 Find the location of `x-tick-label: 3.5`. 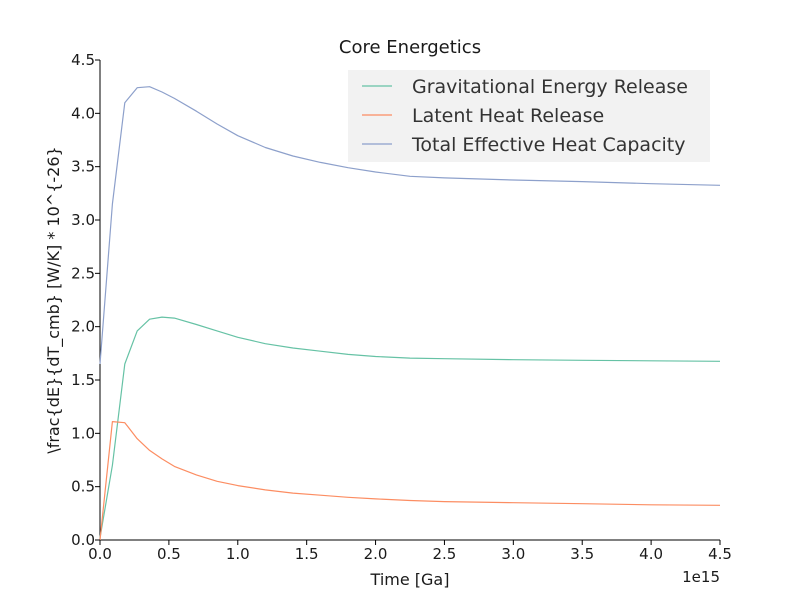

x-tick-label: 3.5 is located at coordinates (582, 554).